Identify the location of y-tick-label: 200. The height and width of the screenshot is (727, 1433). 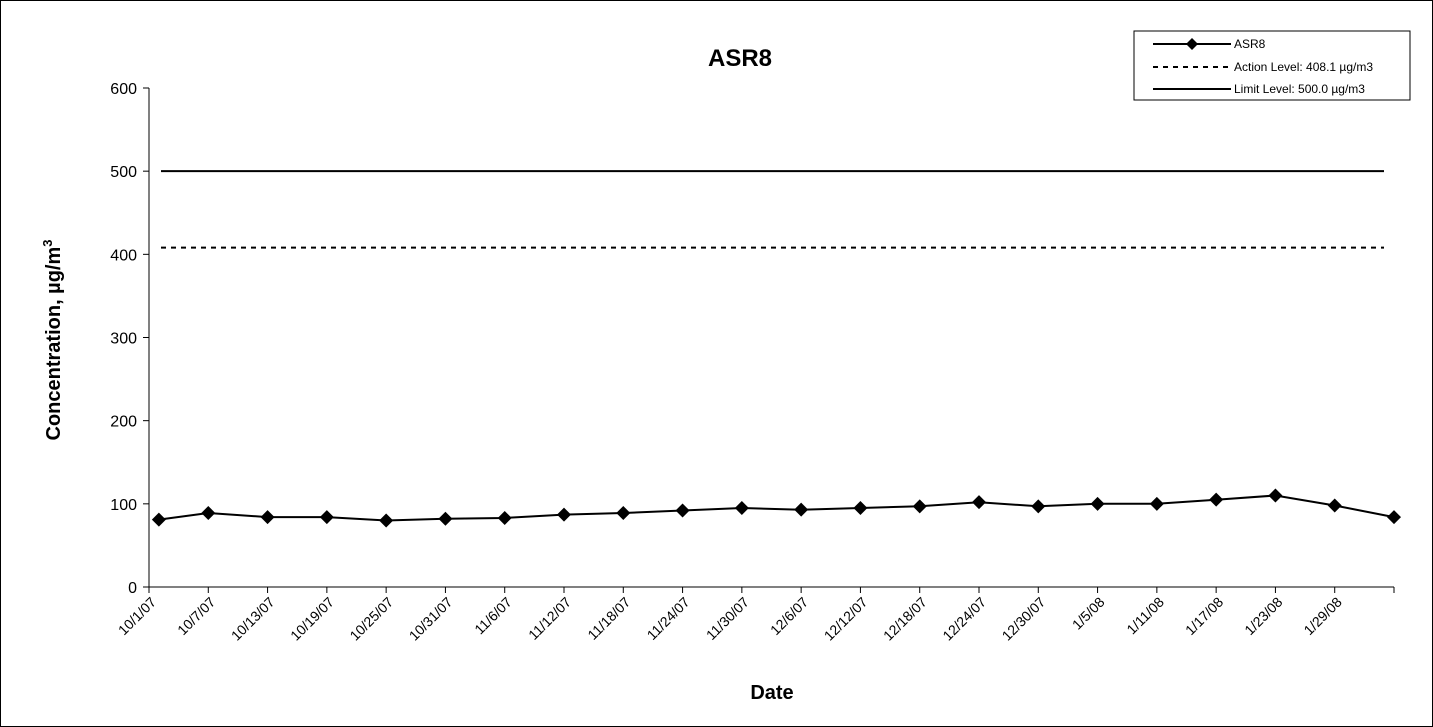
(123, 422).